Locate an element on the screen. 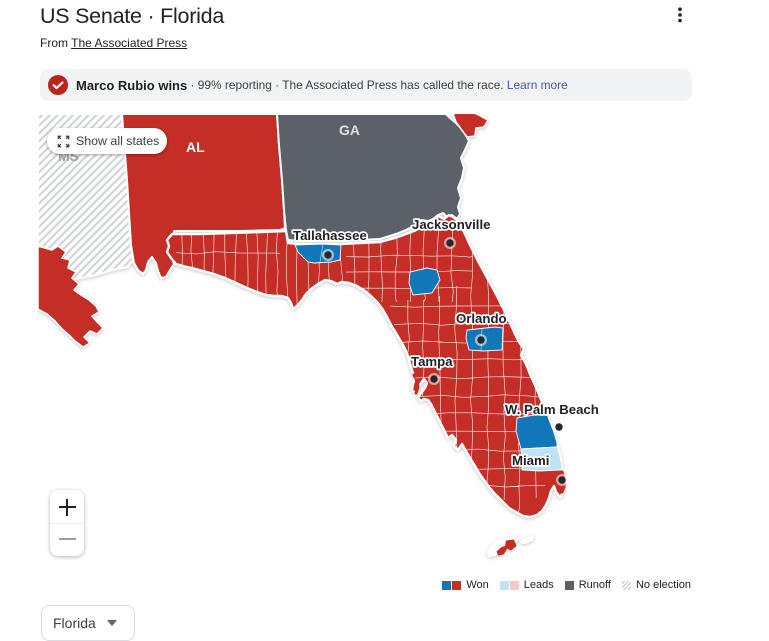 Image resolution: width=769 pixels, height=641 pixels. svg-text: W. Palm Beach is located at coordinates (552, 409).